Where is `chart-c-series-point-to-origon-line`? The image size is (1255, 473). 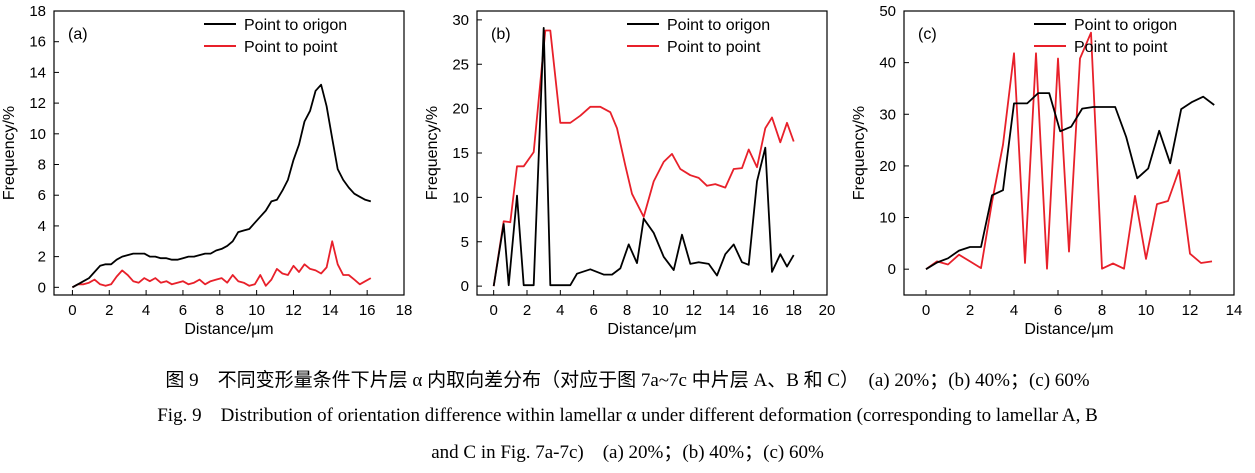 chart-c-series-point-to-origon-line is located at coordinates (1070, 181).